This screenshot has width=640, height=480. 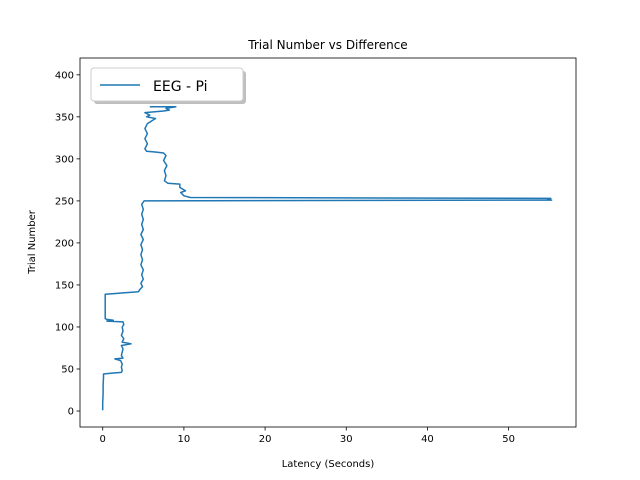 I want to click on y-axis-label: Trial Number, so click(x=32, y=242).